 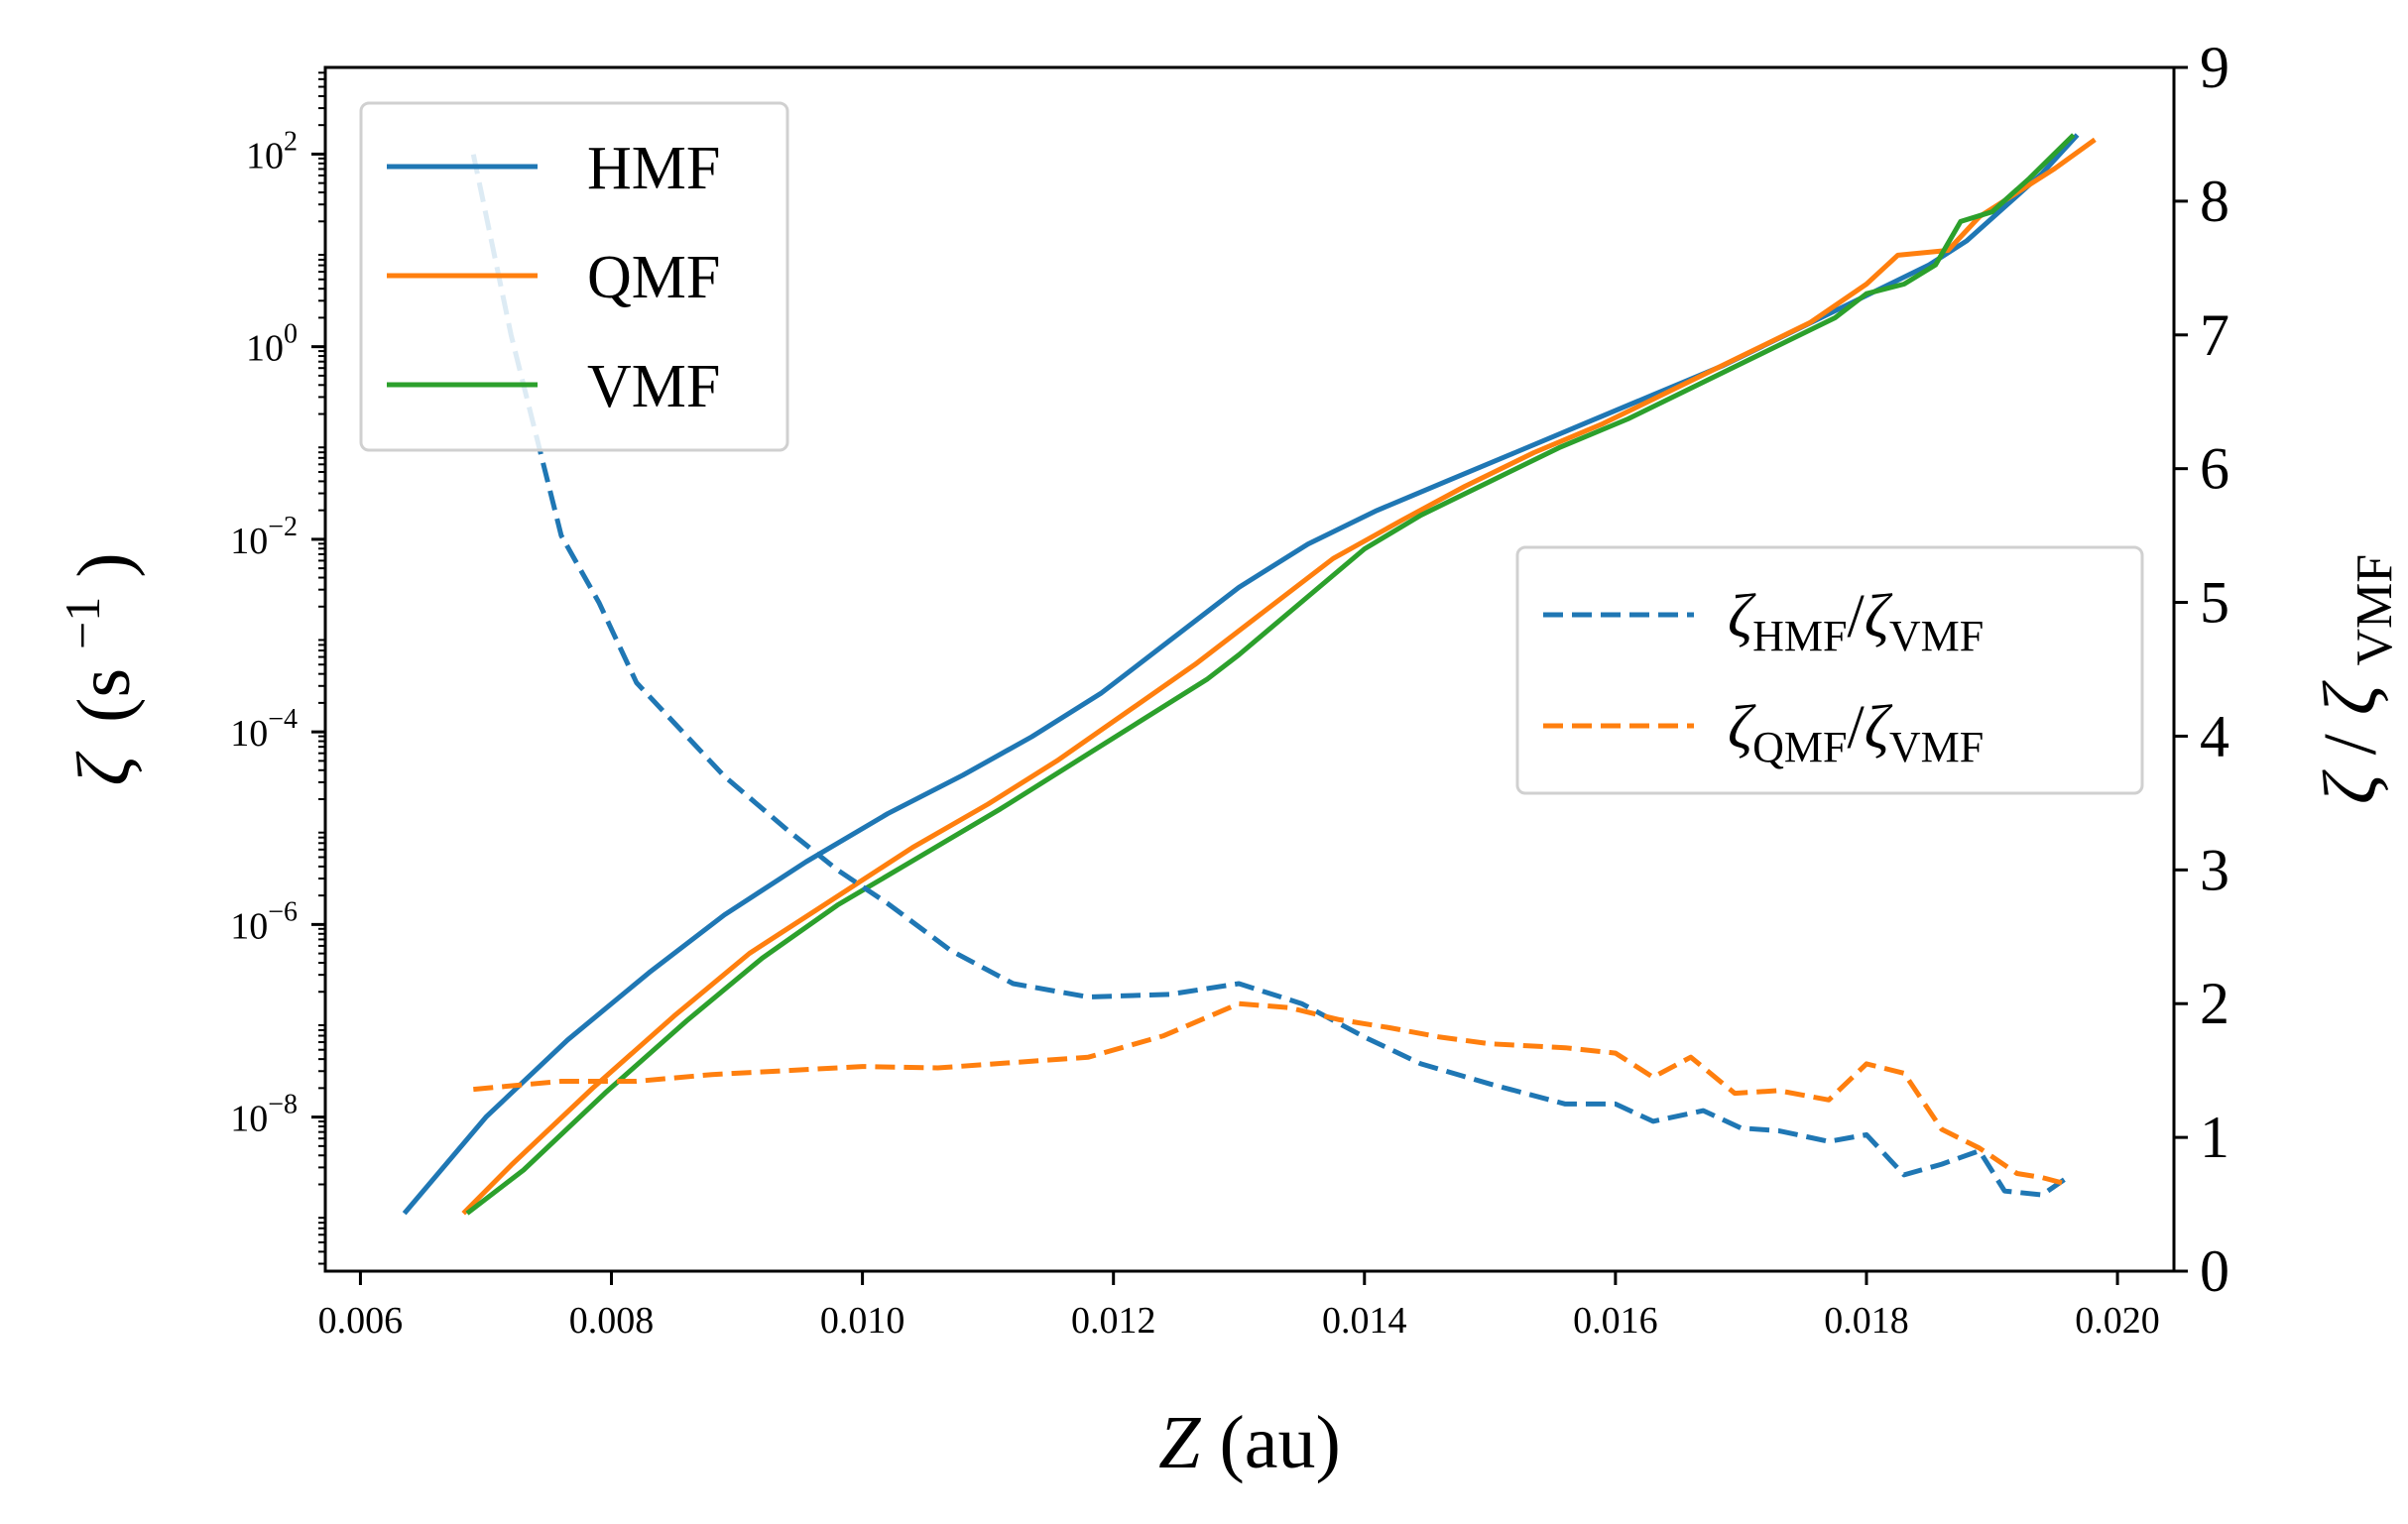 I want to click on left-axis-label-close: ), so click(x=104, y=565).